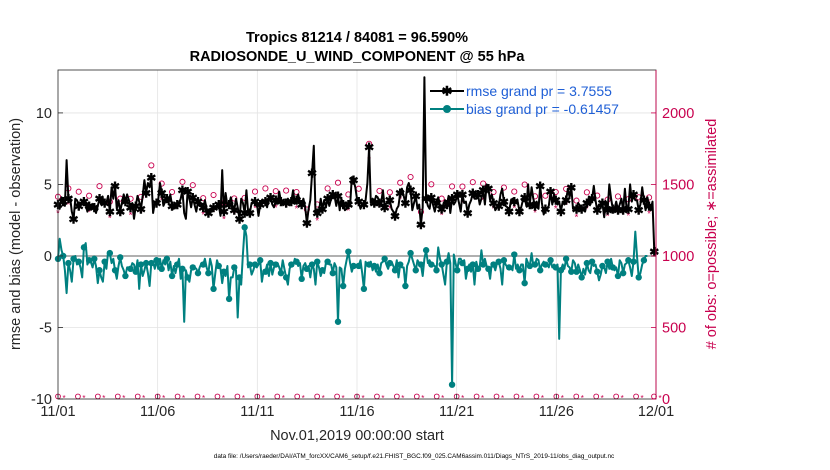 This screenshot has height=470, width=830. Describe the element at coordinates (656, 412) in the screenshot. I see `x-tick-label: 12/01` at that location.